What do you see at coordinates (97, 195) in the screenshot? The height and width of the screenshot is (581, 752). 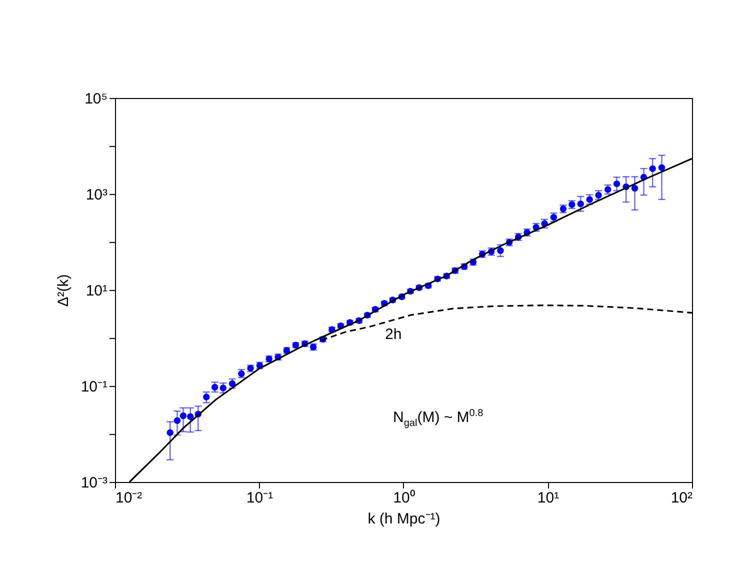 I see `y-tick-label: 10³` at bounding box center [97, 195].